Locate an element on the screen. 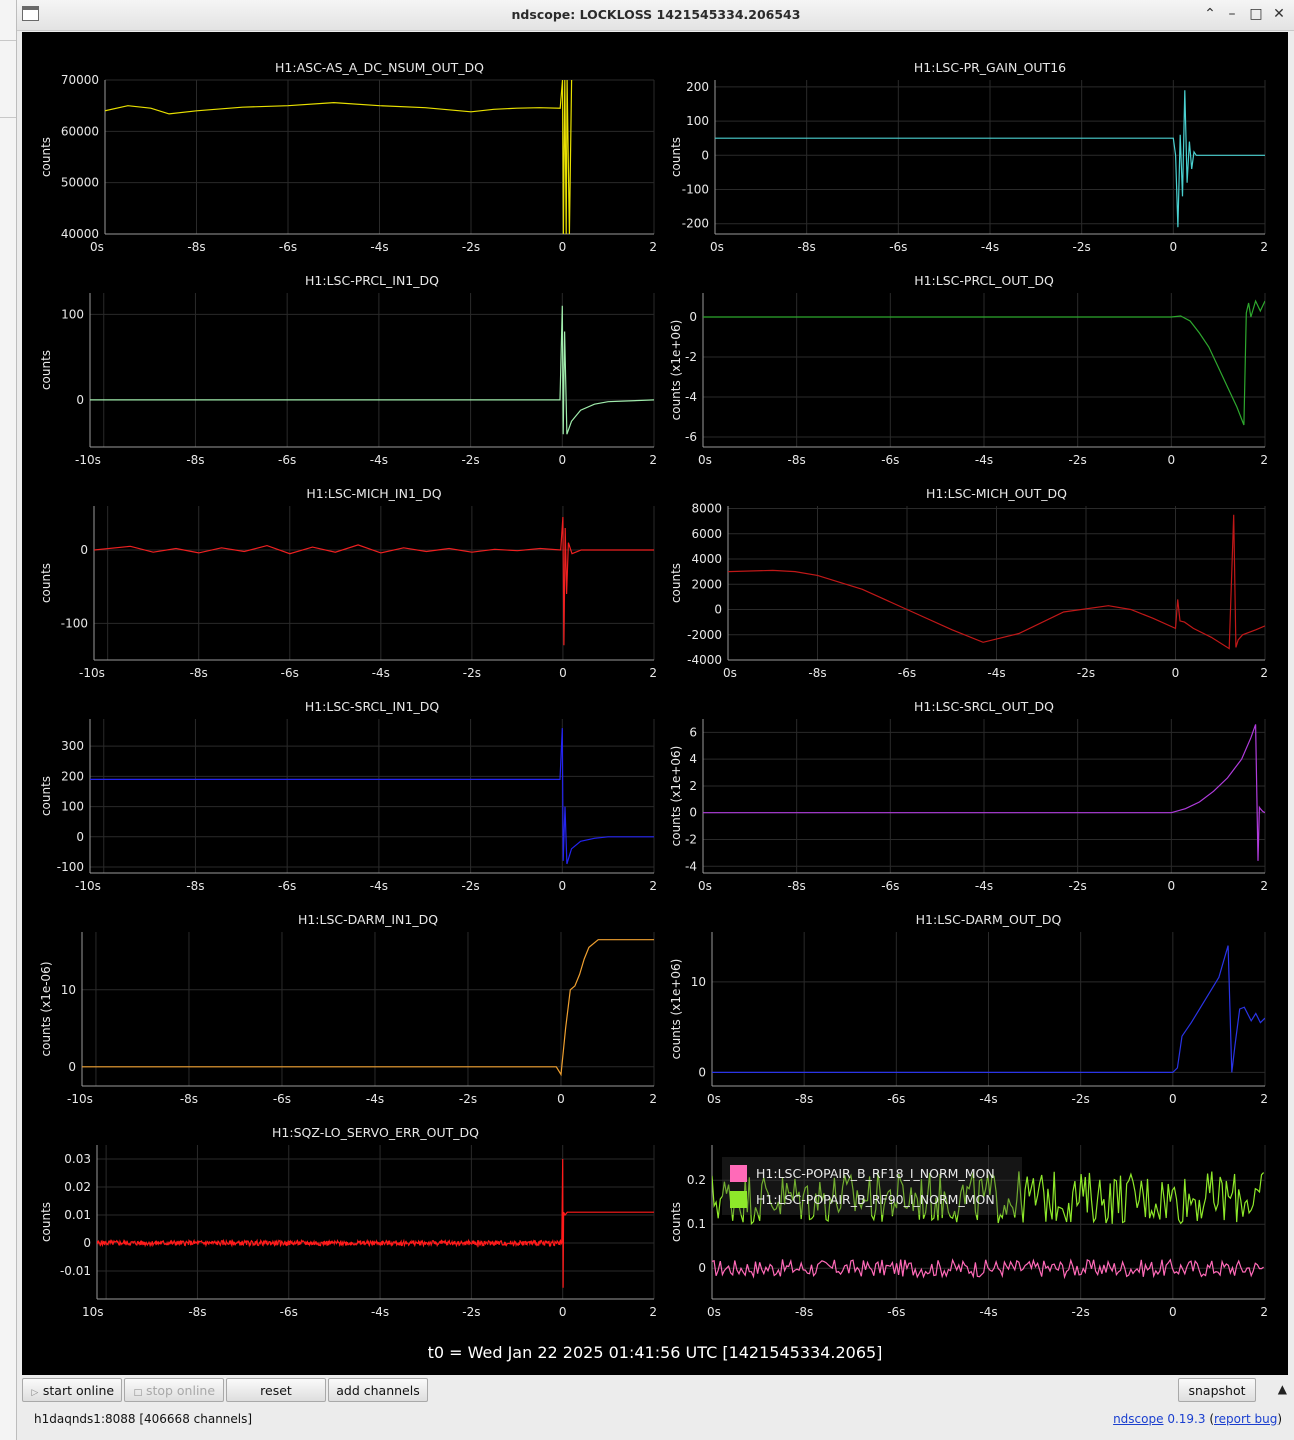 This screenshot has height=1440, width=1294. plot-title: H1:LSC-MICH_IN1_DQ is located at coordinates (373, 493).